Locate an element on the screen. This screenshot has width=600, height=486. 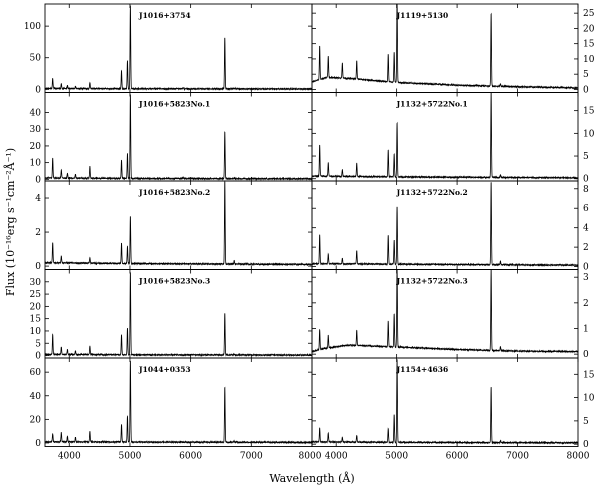
spectrum-panel: 0 2 4 J1016+5823No.2 is located at coordinates (174, 226).